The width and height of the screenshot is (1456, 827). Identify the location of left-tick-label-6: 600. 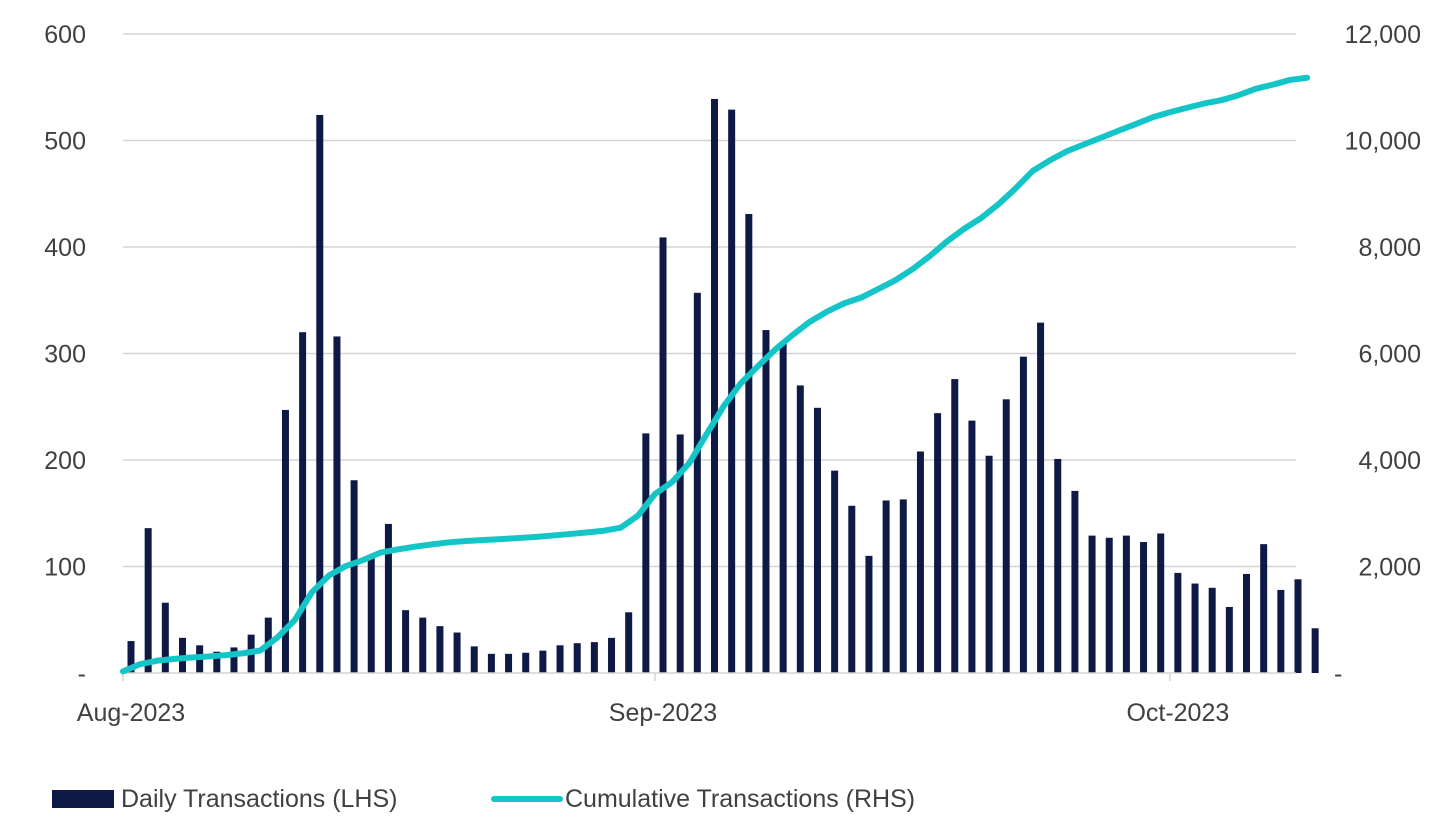
(65, 35).